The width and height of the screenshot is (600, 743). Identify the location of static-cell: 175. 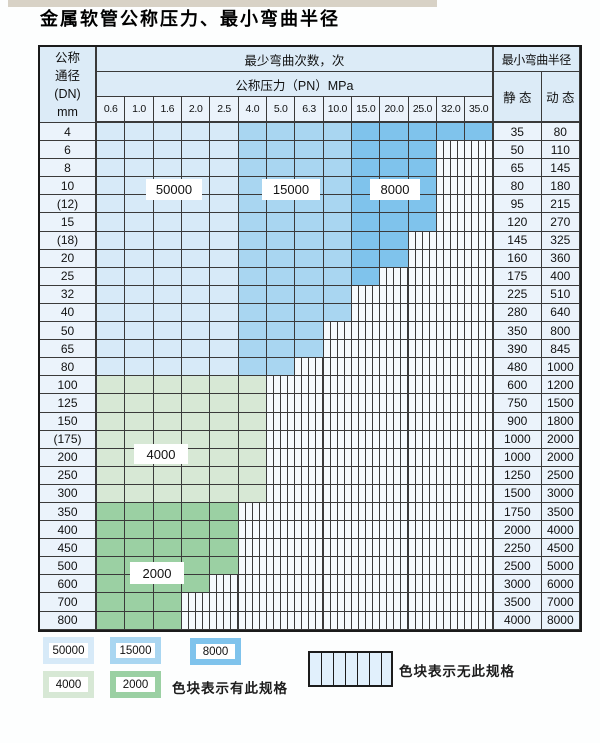
(517, 276).